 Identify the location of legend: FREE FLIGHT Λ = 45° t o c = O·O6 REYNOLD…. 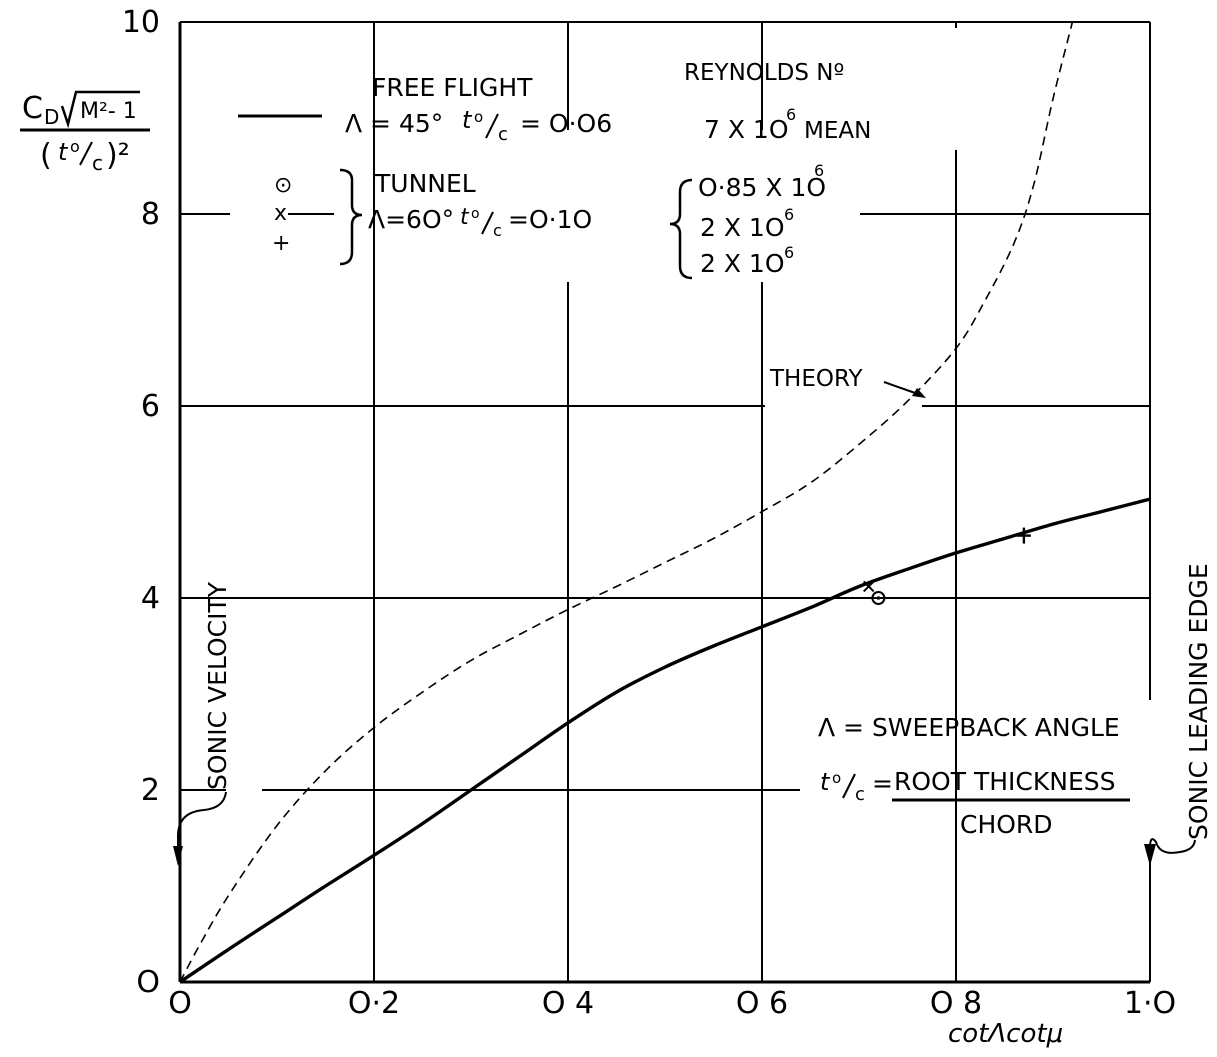
(554, 170).